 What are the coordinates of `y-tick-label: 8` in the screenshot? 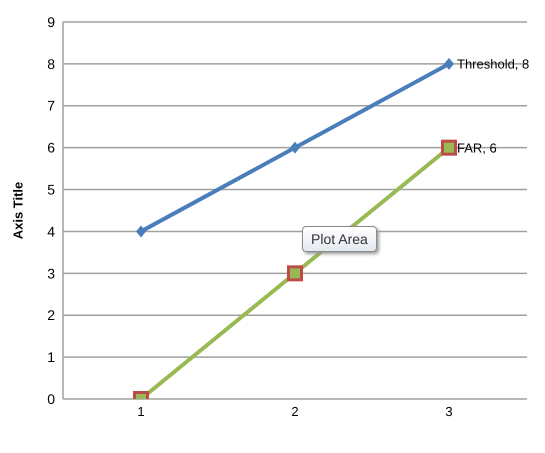 It's located at (51, 64).